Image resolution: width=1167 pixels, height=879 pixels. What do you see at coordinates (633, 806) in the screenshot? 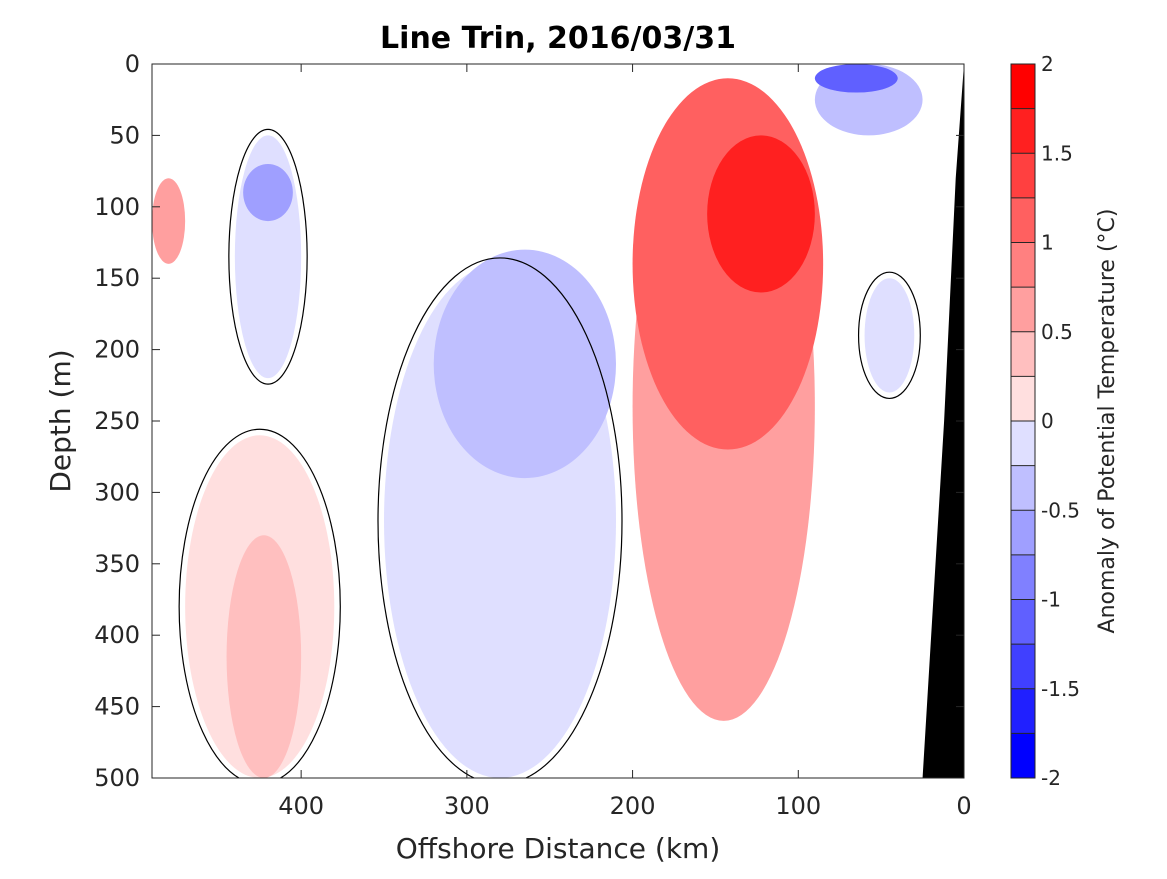
I see `x-tick-label: 200` at bounding box center [633, 806].